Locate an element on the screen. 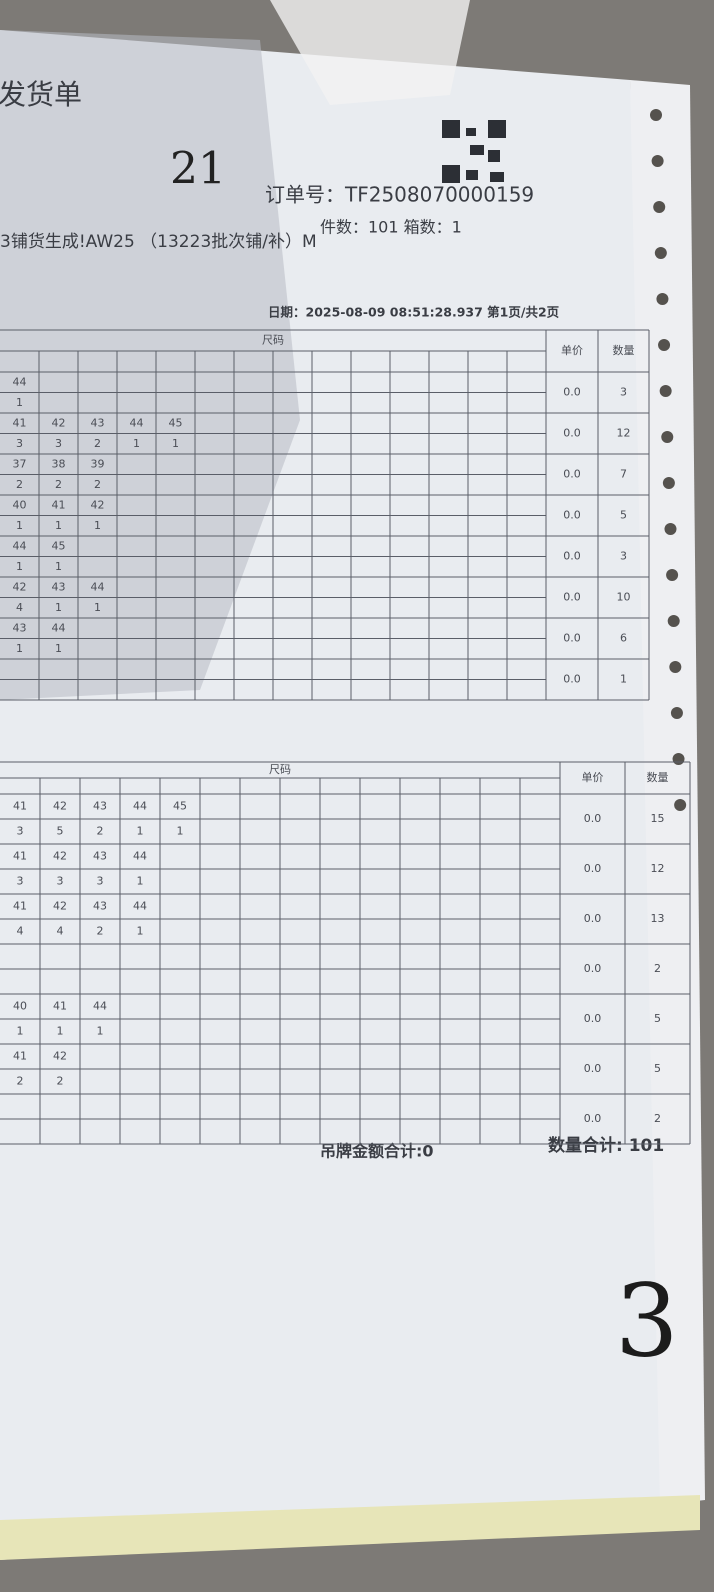 The height and width of the screenshot is (1592, 714). size: 39 is located at coordinates (98, 463).